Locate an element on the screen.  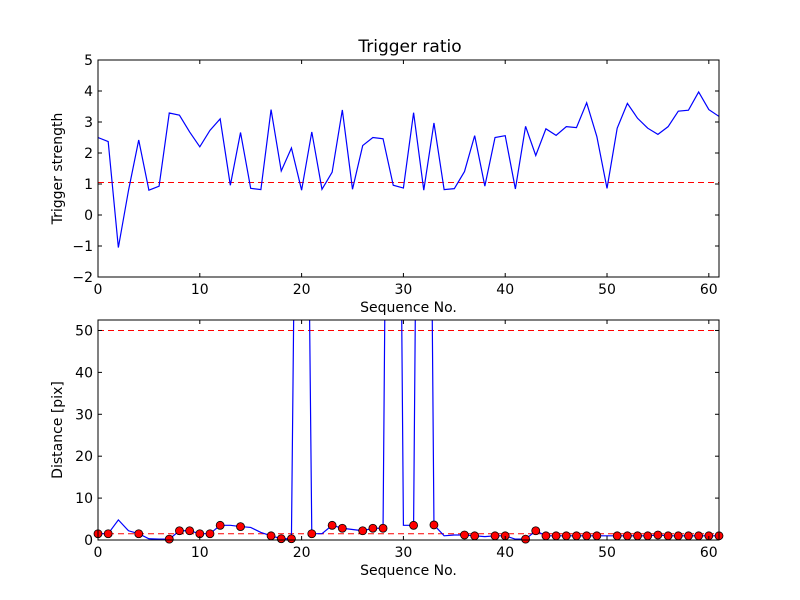
y-tick-label: 10 is located at coordinates (84, 499).